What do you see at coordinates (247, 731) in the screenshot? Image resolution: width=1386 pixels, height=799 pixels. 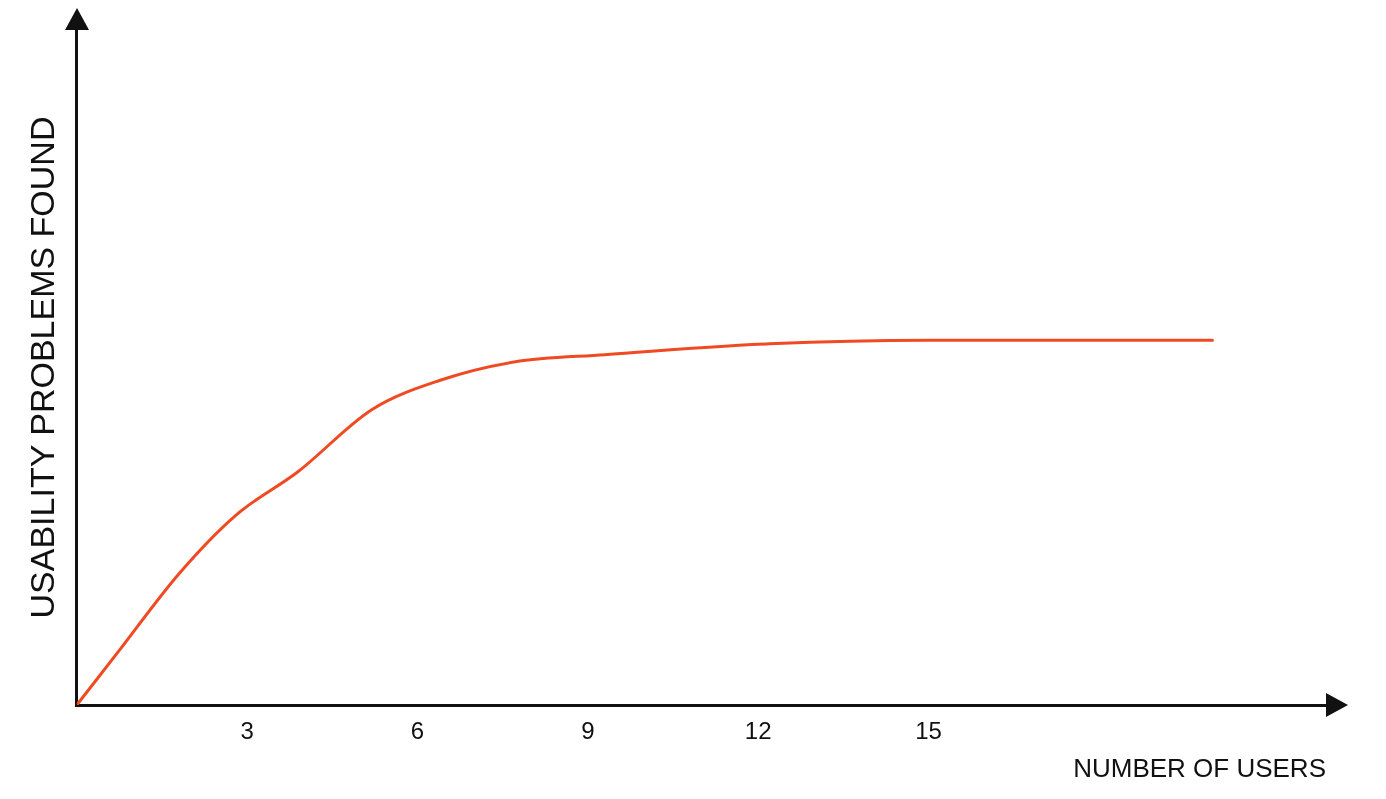 I see `x-tick-label: 3` at bounding box center [247, 731].